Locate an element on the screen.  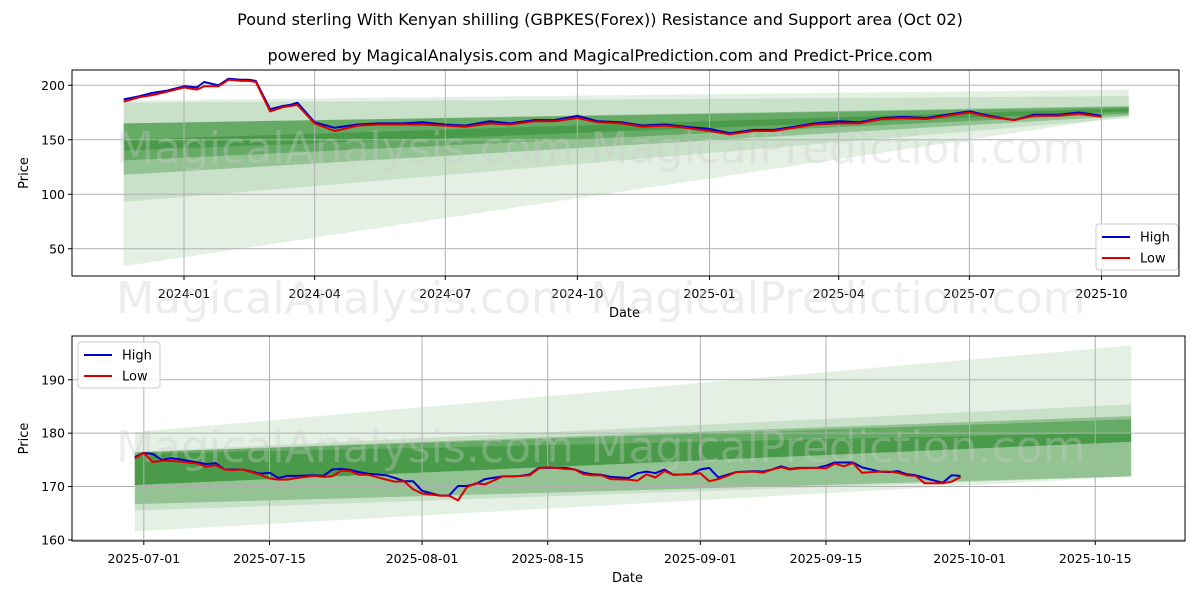
band-center is located at coordinates (633, 458).